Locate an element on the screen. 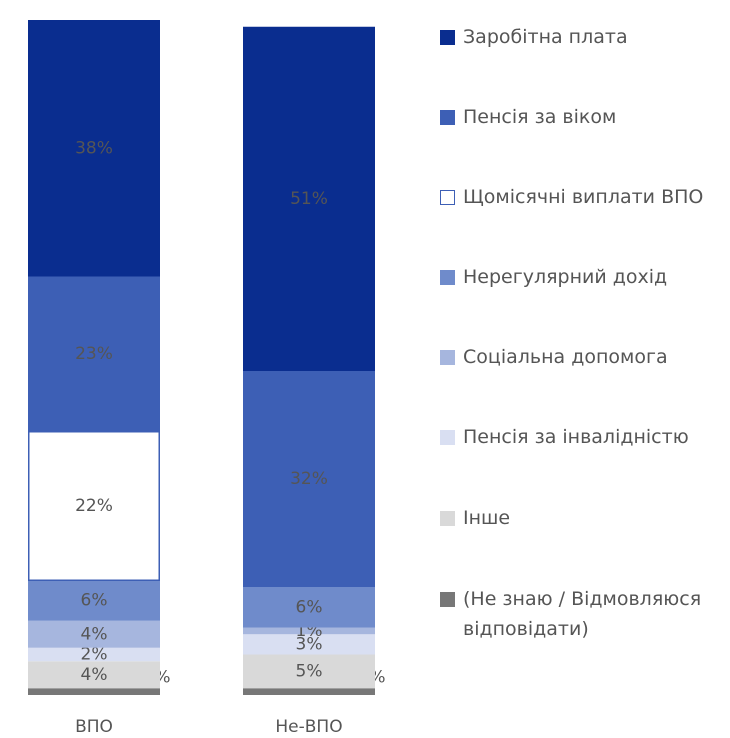 Image resolution: width=730 pixels, height=738 pixels. legend-item: Пенсія за віком is located at coordinates (582, 117).